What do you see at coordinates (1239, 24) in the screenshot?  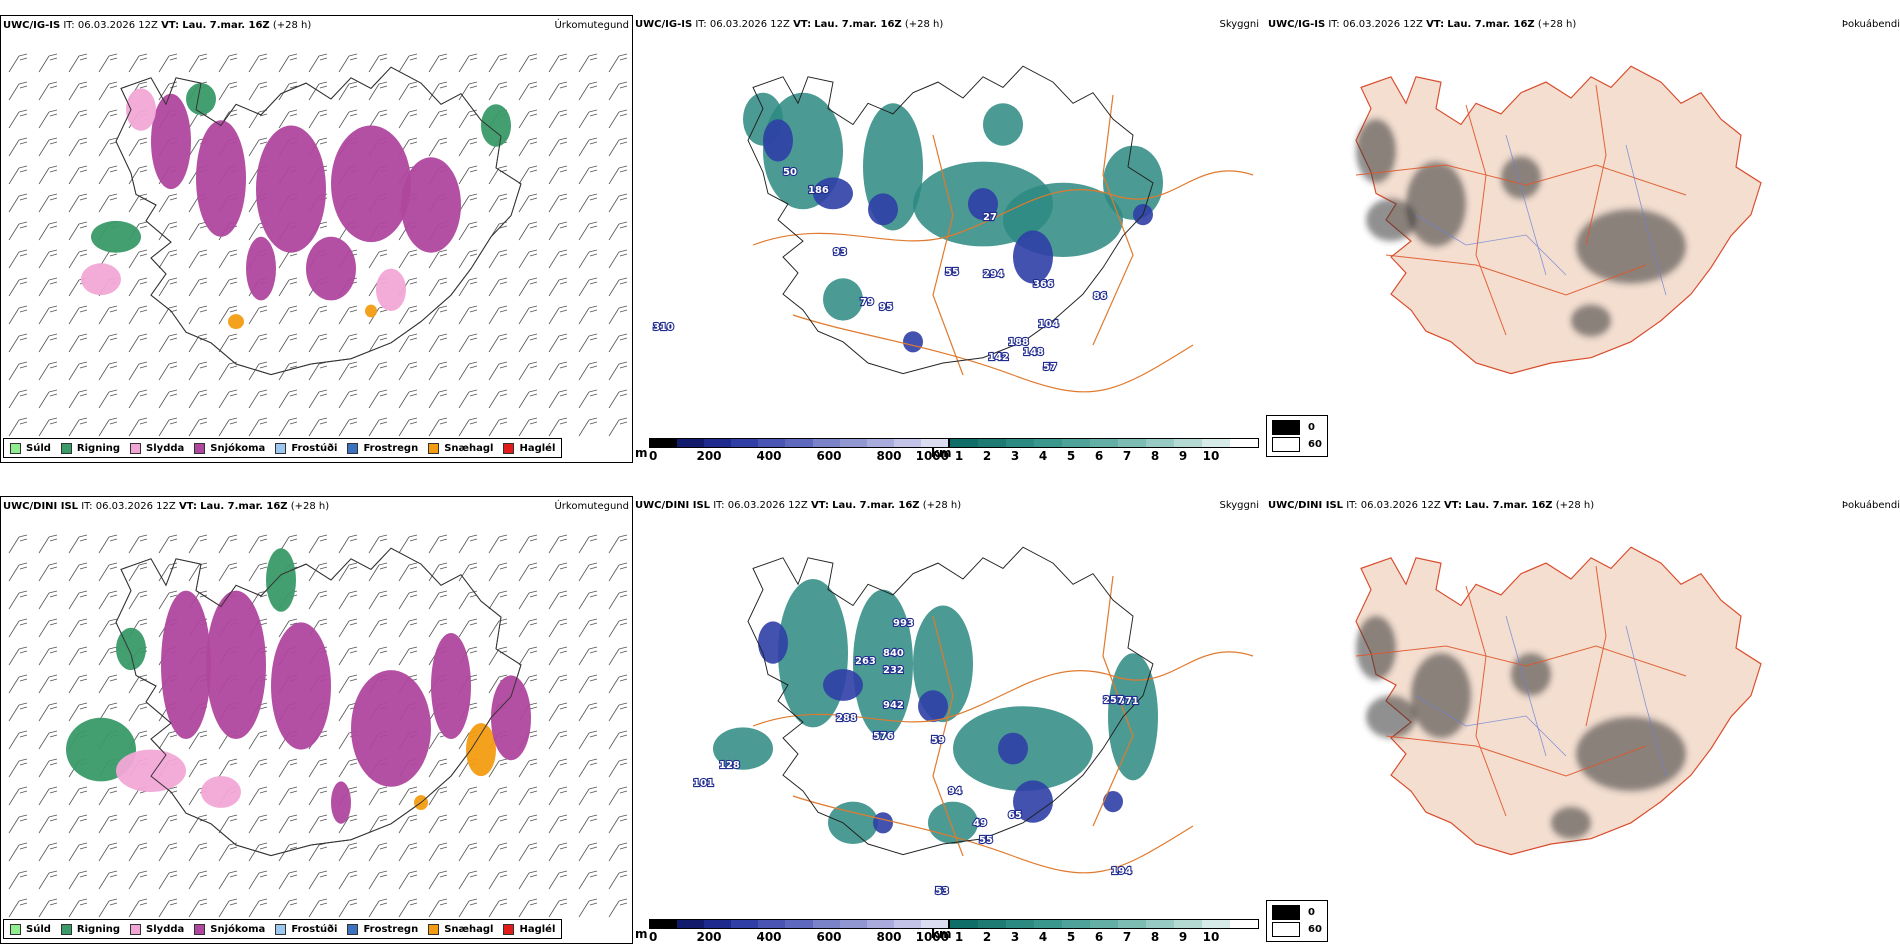 I see `panel-title: Skyggni` at bounding box center [1239, 24].